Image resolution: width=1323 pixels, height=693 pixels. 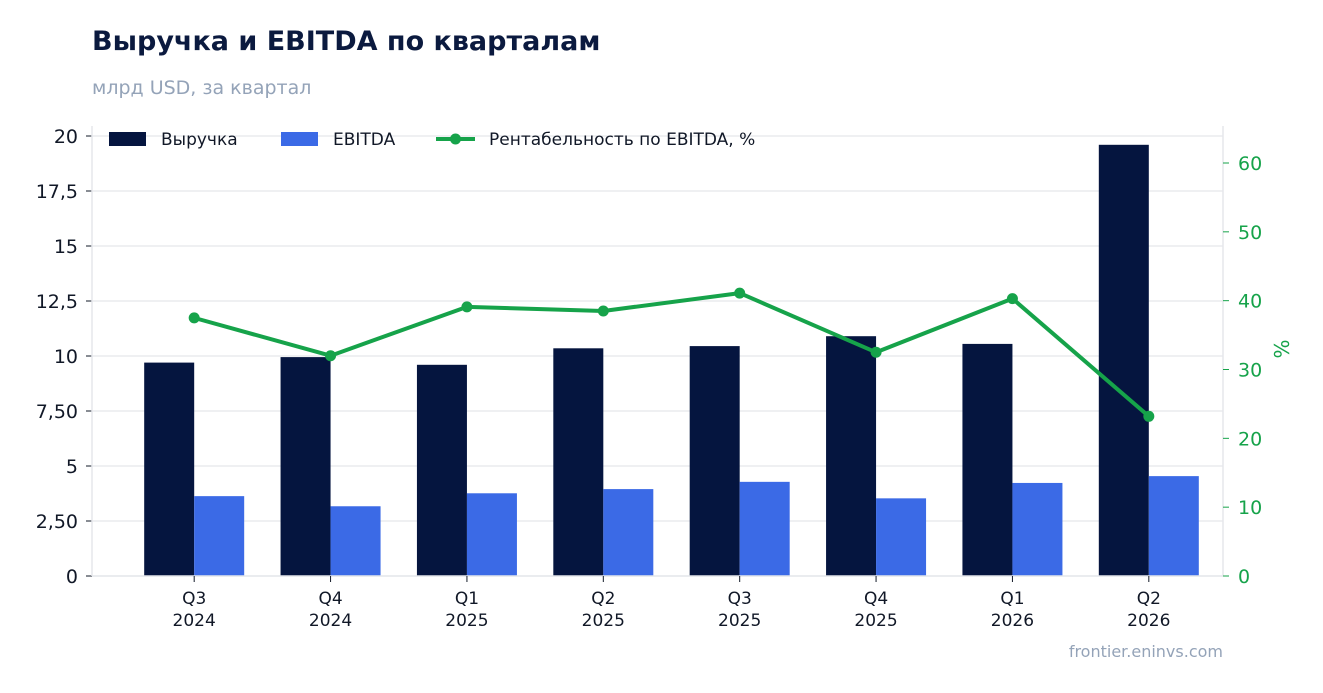 What do you see at coordinates (346, 41) in the screenshot?
I see `chart-title: Выручка и EBITDA по кварталам` at bounding box center [346, 41].